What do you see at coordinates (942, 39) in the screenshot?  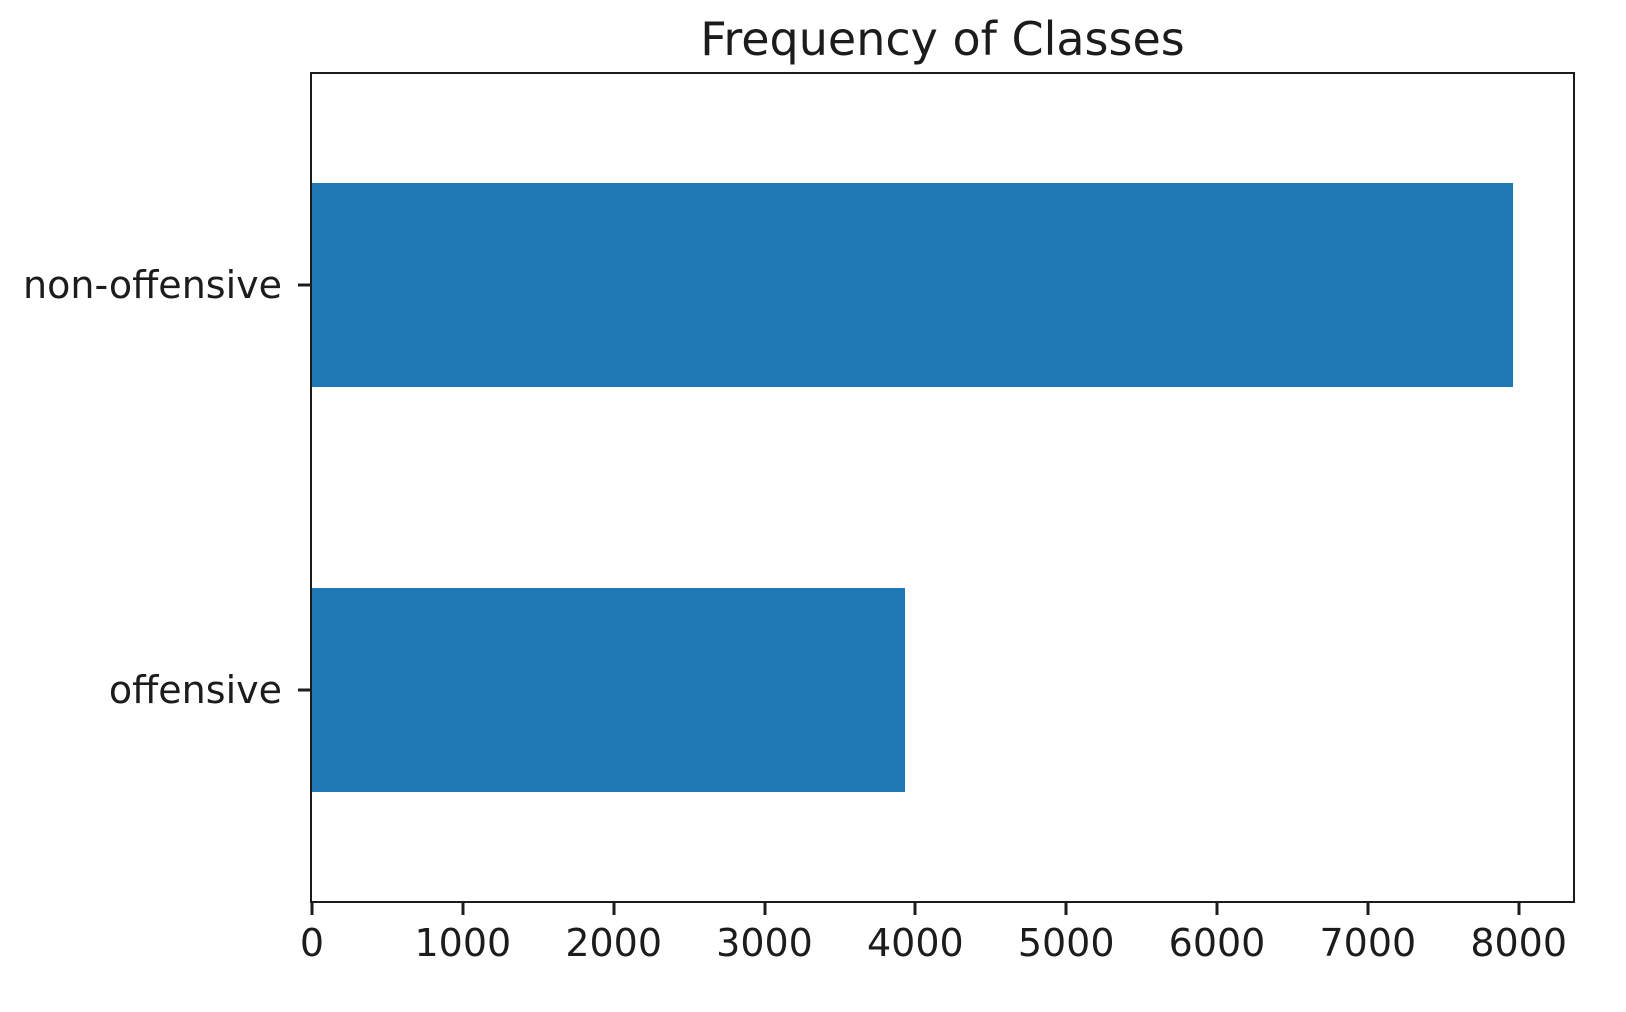 I see `chart-title: Frequency of Classes` at bounding box center [942, 39].